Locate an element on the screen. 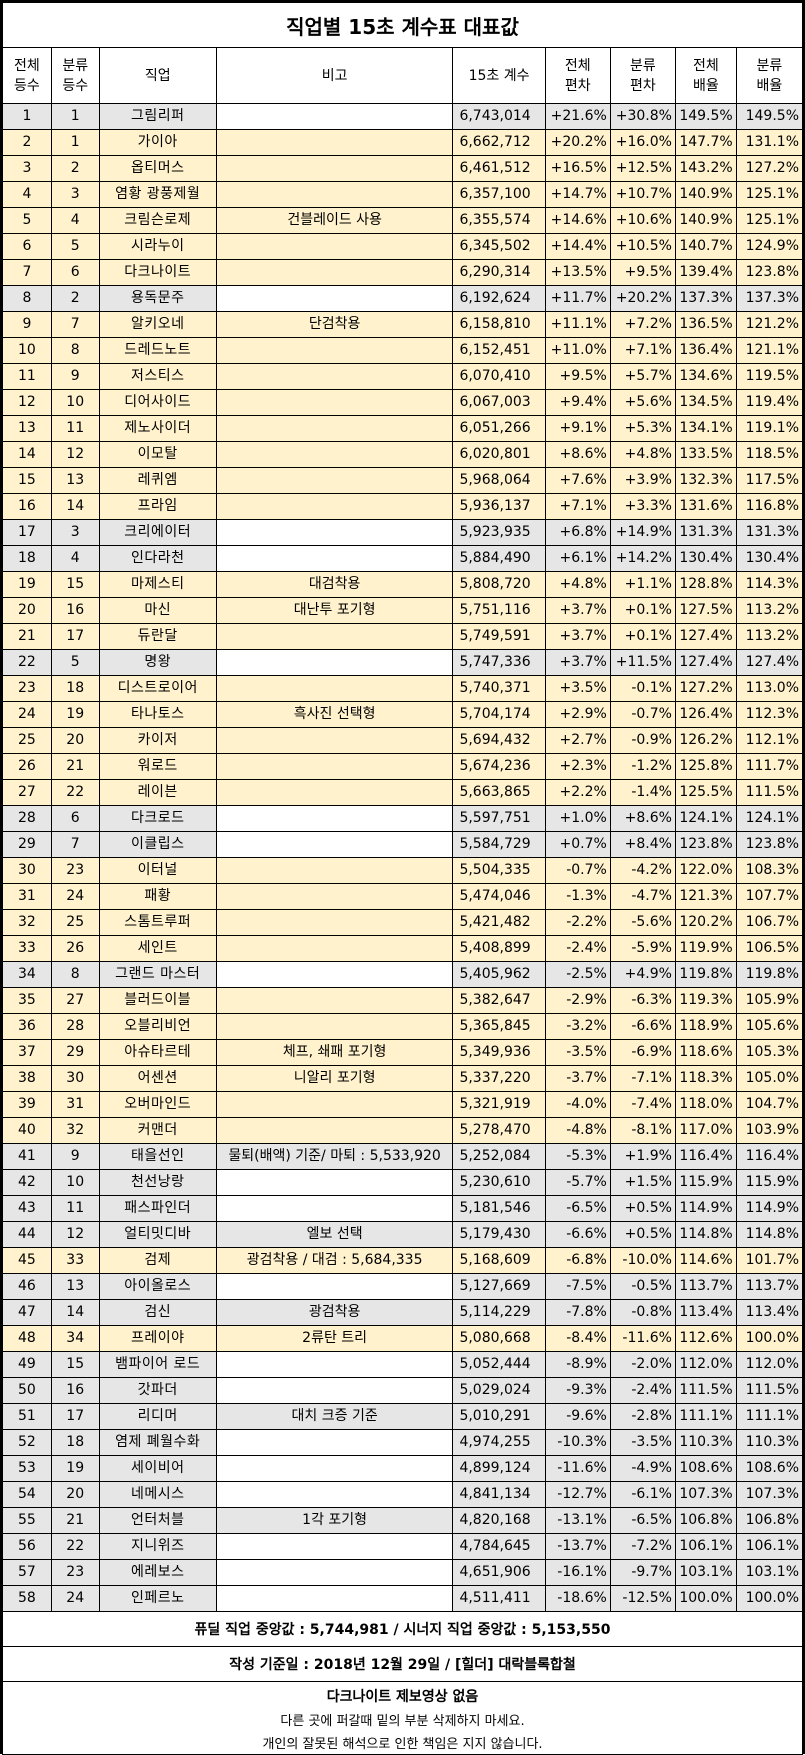  job-name-cell: 타나토스 is located at coordinates (157, 714).